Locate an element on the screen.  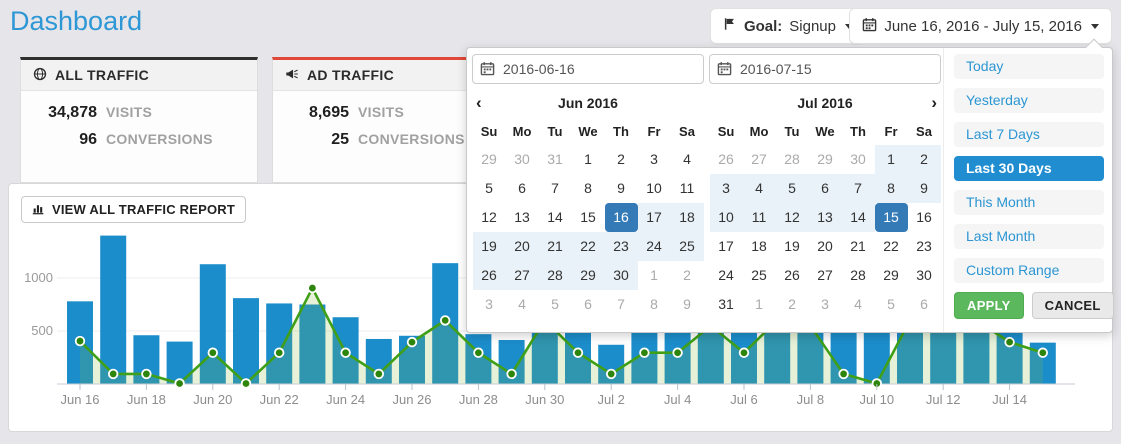
start-date-input is located at coordinates (588, 69).